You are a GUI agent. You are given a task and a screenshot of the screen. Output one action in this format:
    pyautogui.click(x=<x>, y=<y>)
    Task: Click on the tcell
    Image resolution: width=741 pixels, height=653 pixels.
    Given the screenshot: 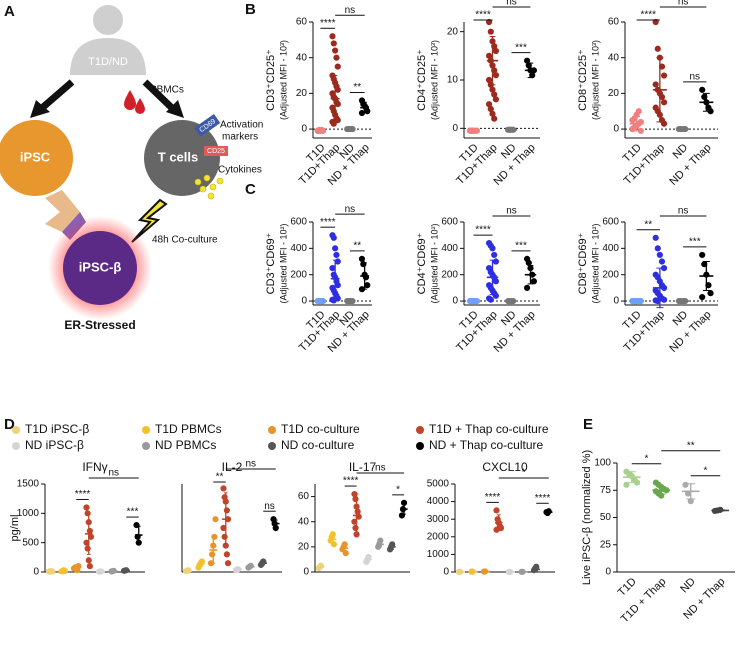 What is the action you would take?
    pyautogui.click(x=182, y=158)
    